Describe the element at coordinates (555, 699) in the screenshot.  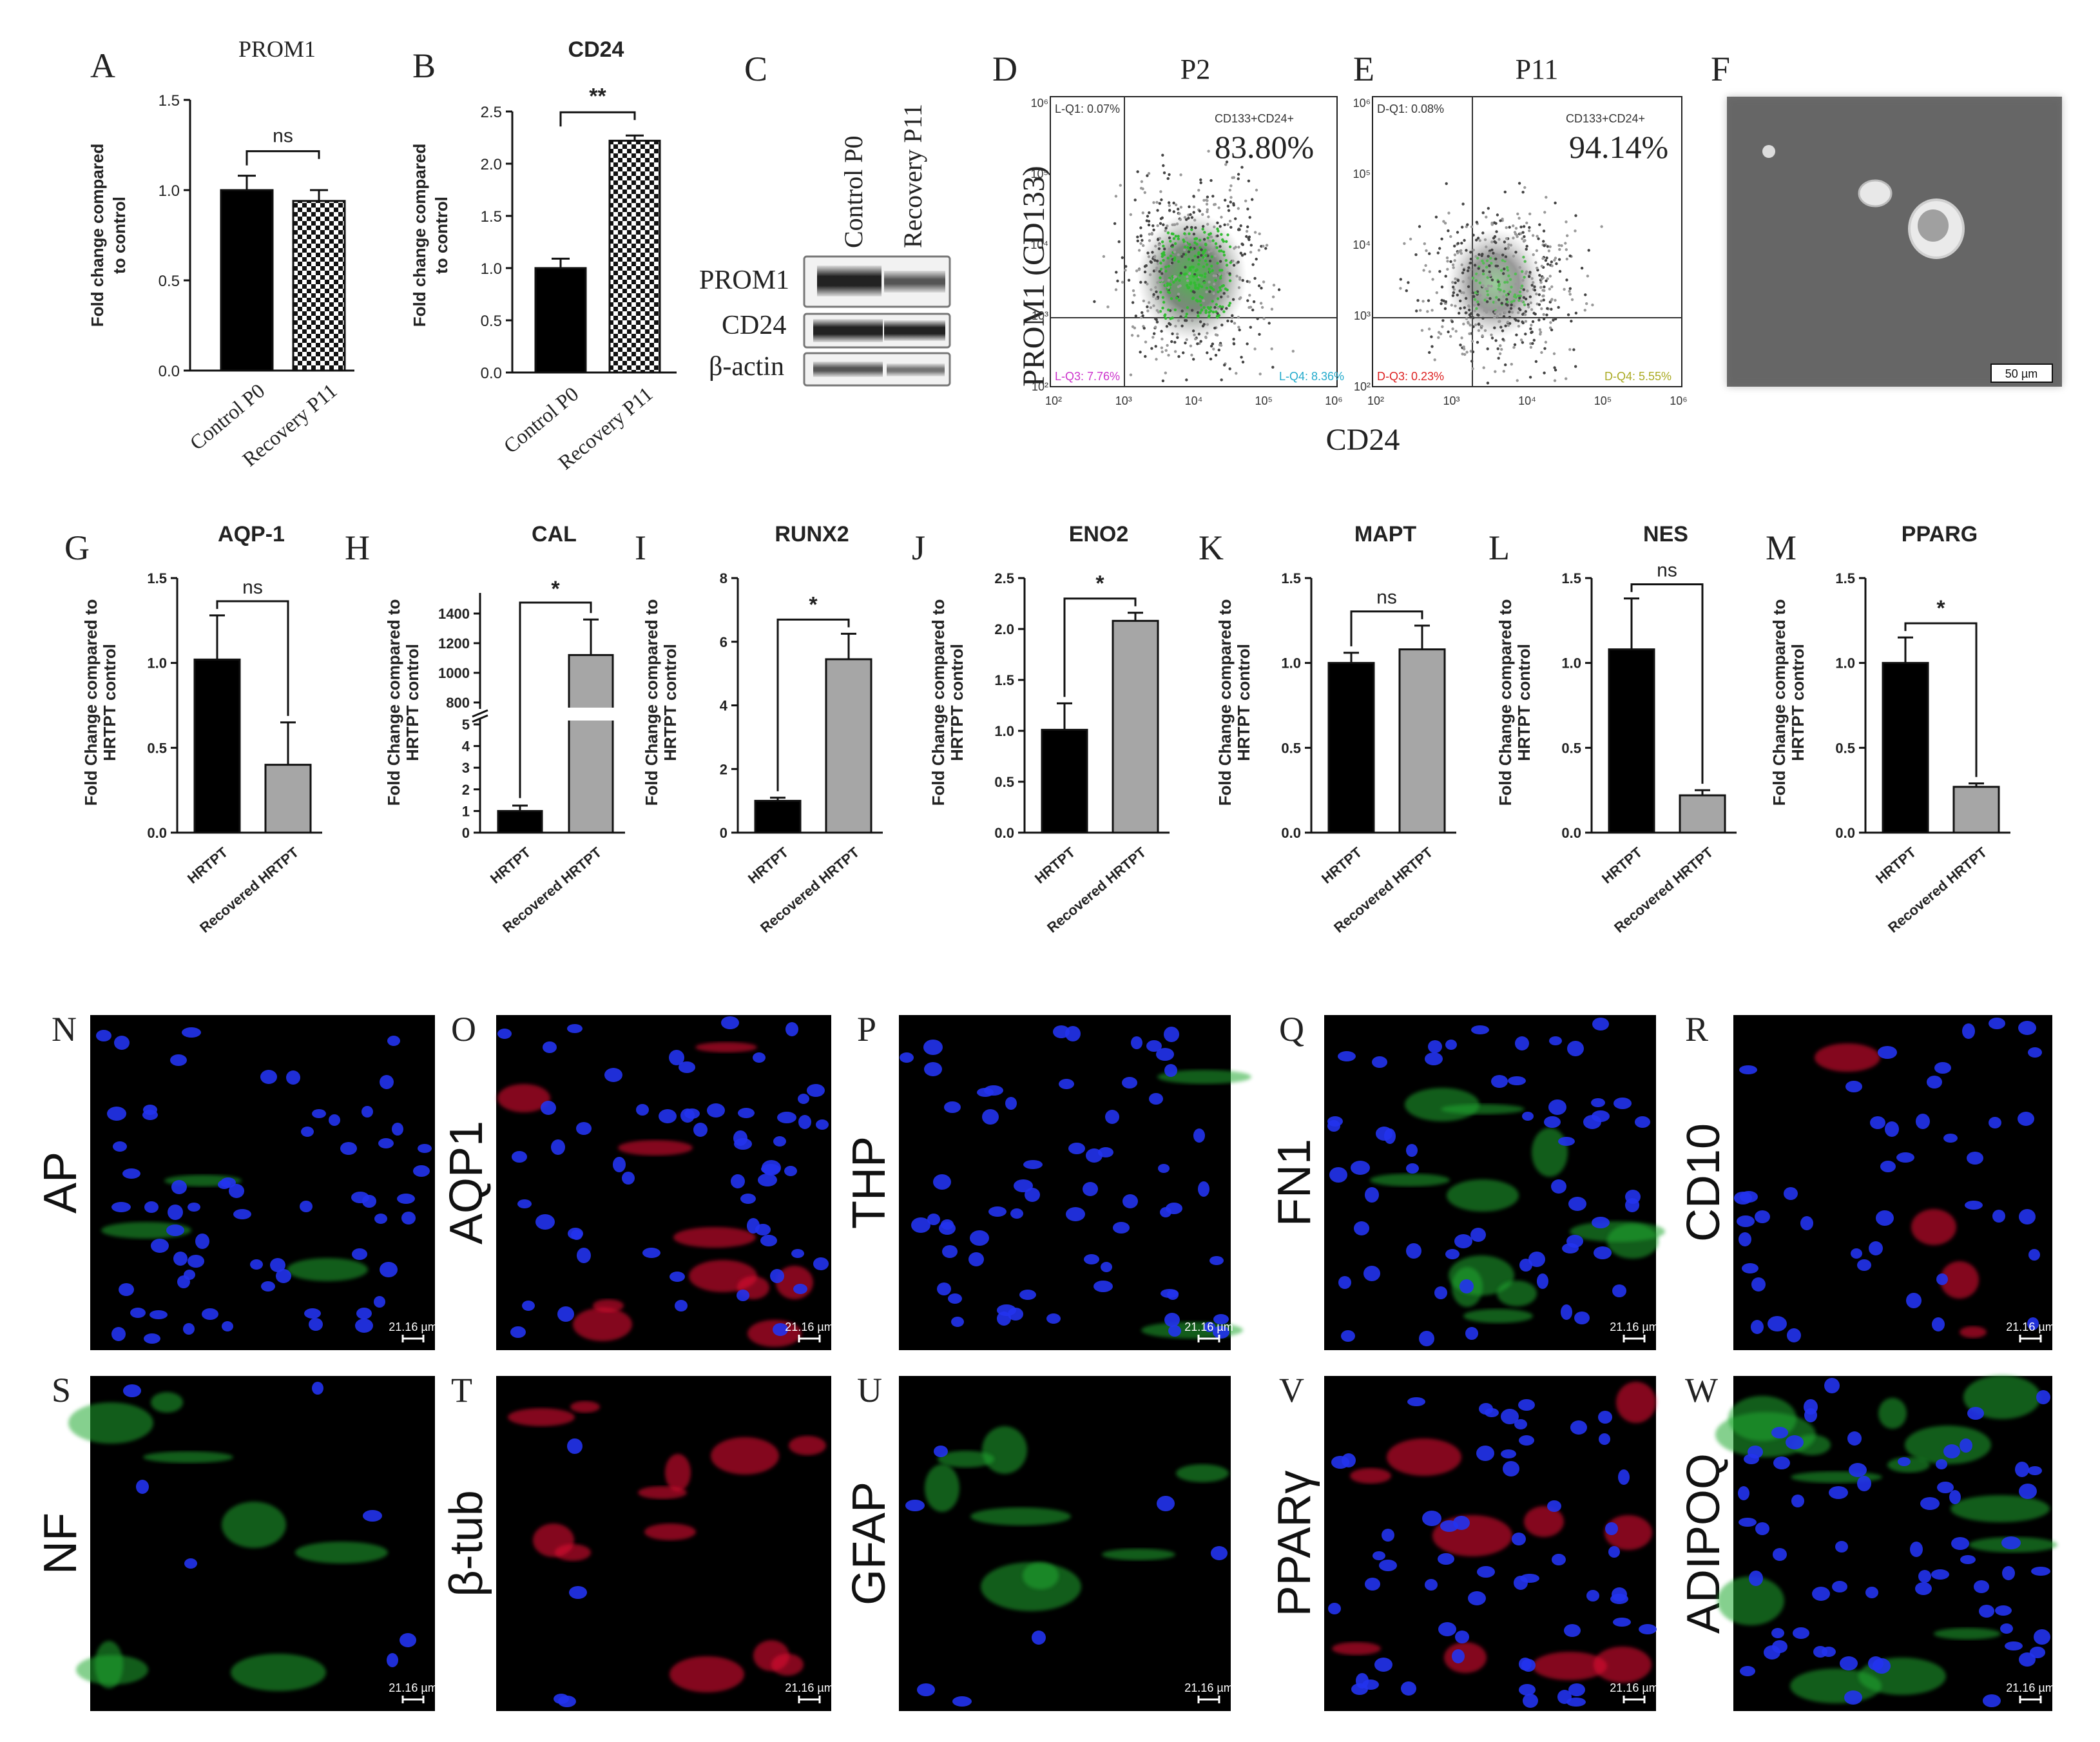
I see `significance-bracket` at that location.